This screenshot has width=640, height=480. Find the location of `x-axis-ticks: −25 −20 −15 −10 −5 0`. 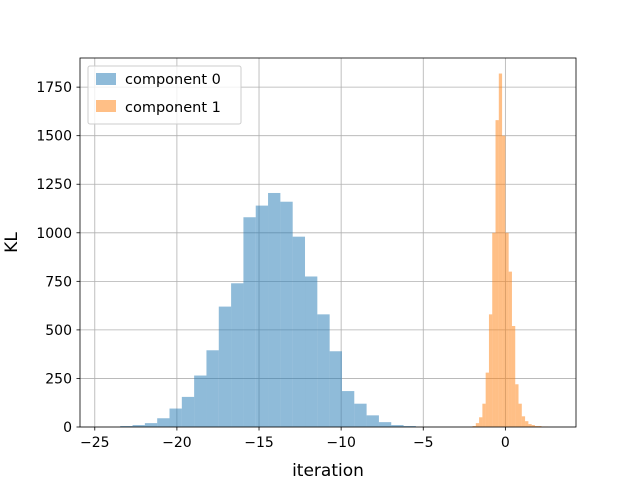

x-axis-ticks: −25 −20 −15 −10 −5 0 is located at coordinates (295, 439).